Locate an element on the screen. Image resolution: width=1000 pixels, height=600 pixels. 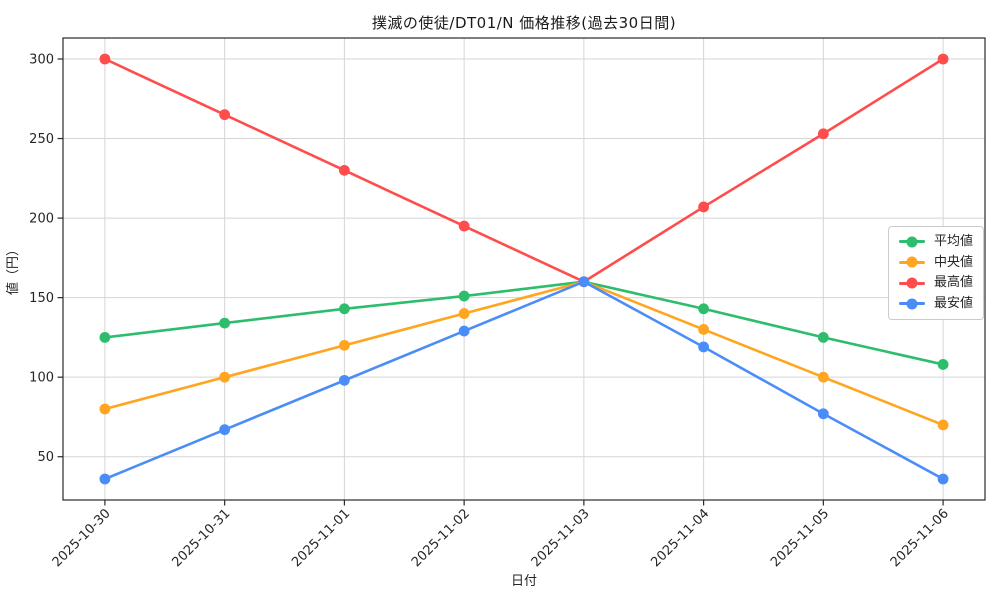
legend-item-max: 最高値 is located at coordinates (936, 283).